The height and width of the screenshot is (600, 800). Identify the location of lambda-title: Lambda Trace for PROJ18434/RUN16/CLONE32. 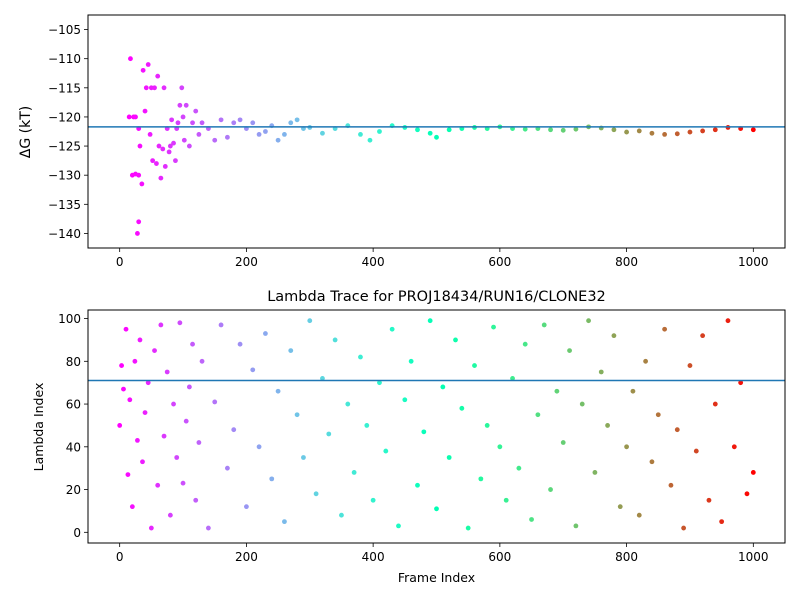
(436, 297).